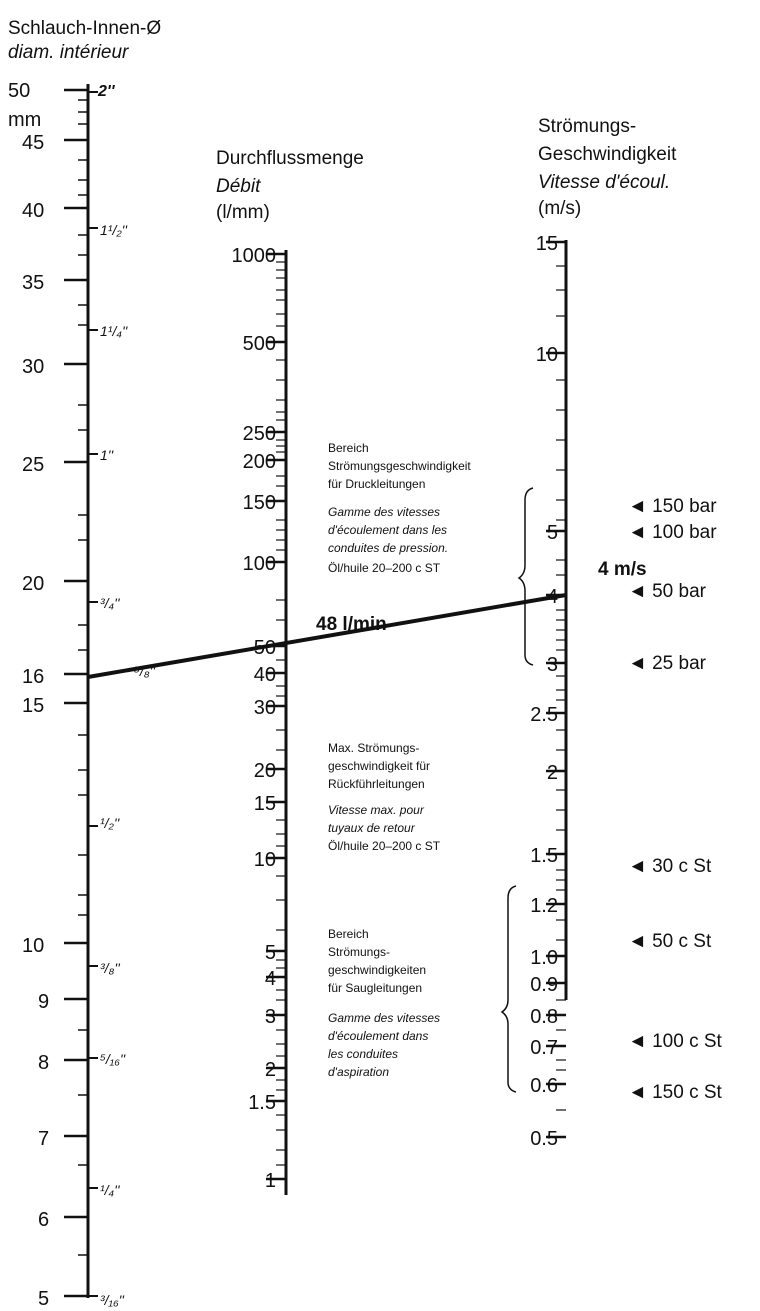 The height and width of the screenshot is (1311, 760). Describe the element at coordinates (388, 548) in the screenshot. I see `note-pressure-fr-3: conduites de pression.` at that location.